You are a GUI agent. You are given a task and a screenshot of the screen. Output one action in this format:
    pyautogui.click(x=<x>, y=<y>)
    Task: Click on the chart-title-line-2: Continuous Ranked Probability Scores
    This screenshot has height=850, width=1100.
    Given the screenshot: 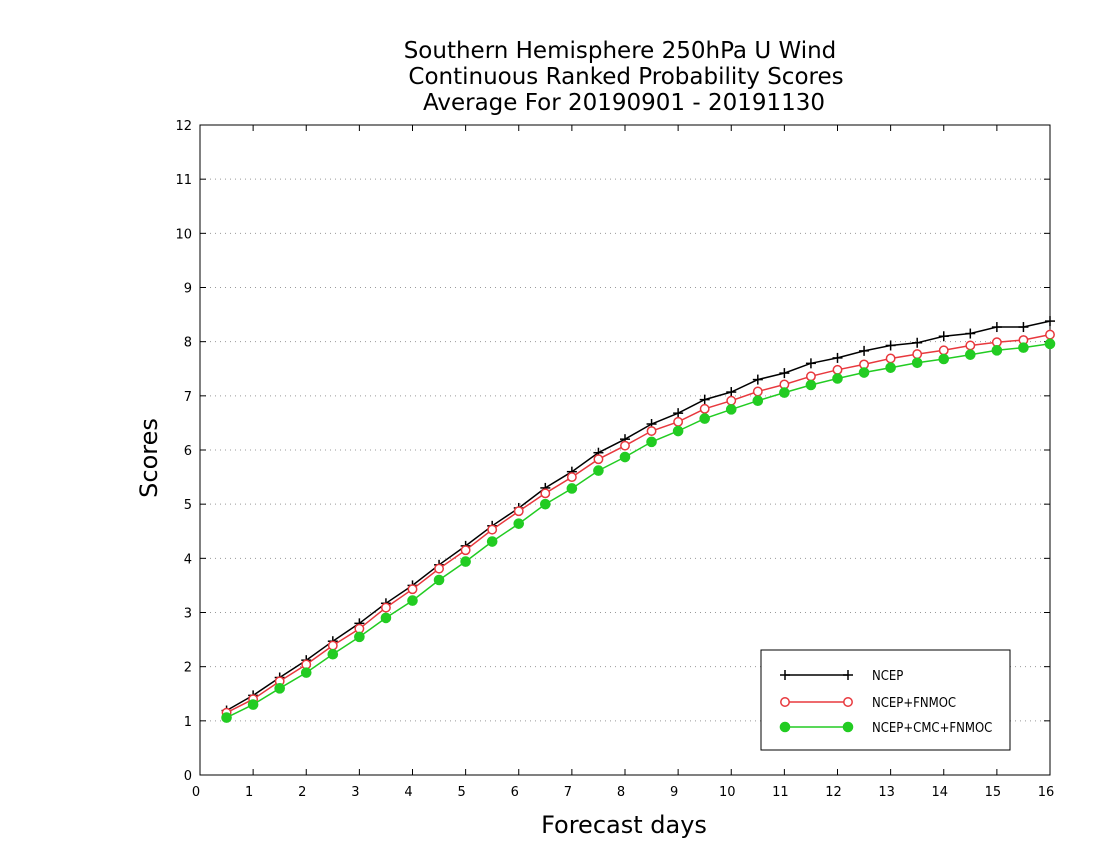 What is the action you would take?
    pyautogui.click(x=625, y=77)
    